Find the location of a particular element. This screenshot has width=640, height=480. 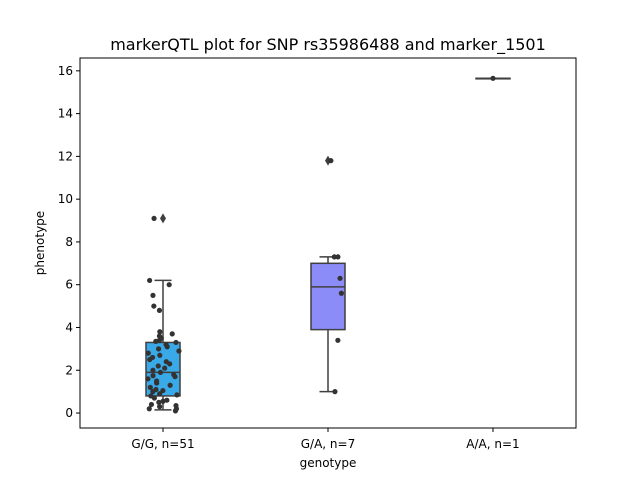

y-tick-label: 12 is located at coordinates (65, 156).